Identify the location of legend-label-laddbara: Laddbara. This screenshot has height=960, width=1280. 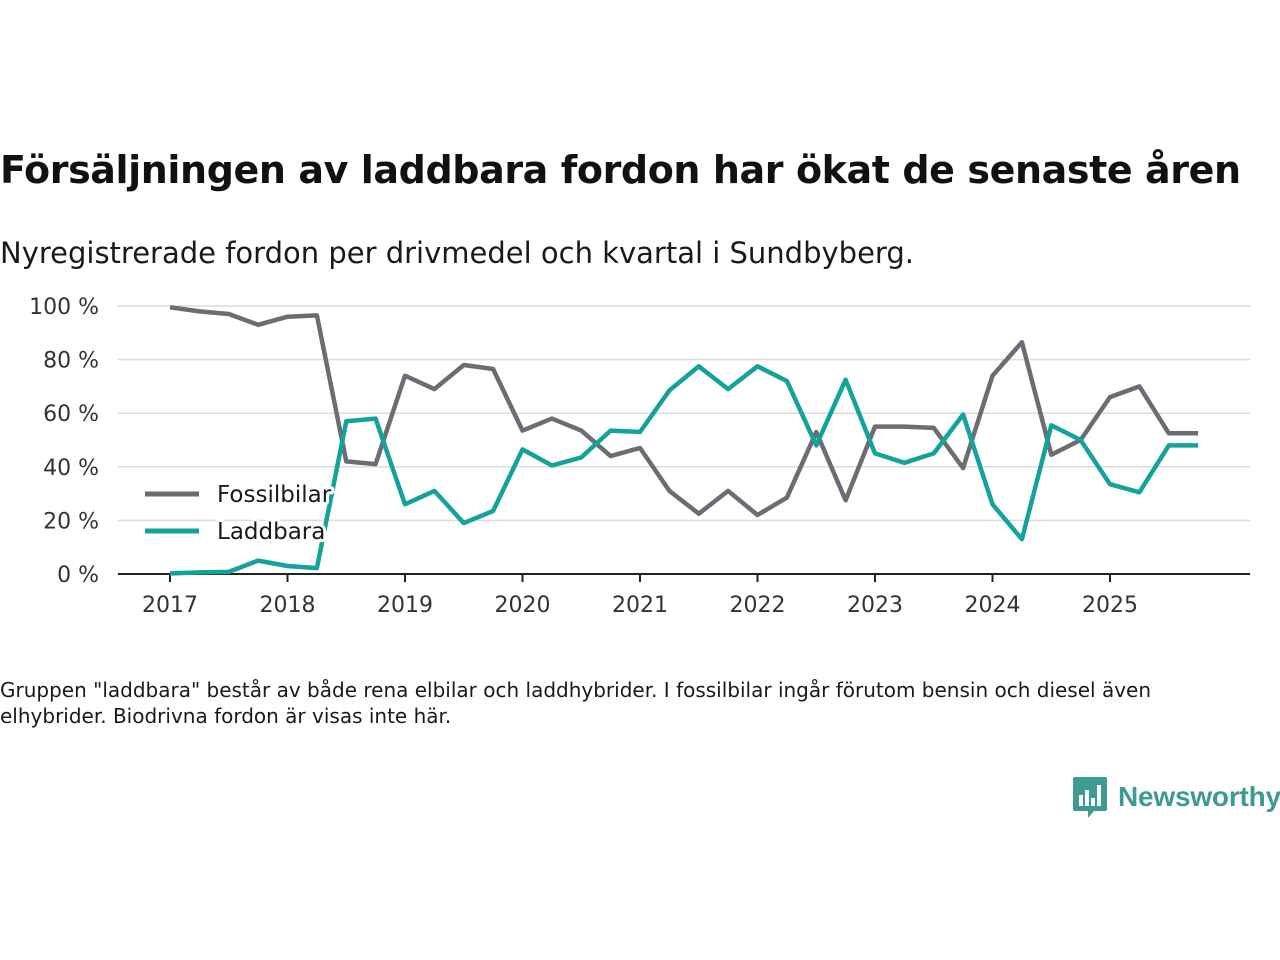
(271, 532).